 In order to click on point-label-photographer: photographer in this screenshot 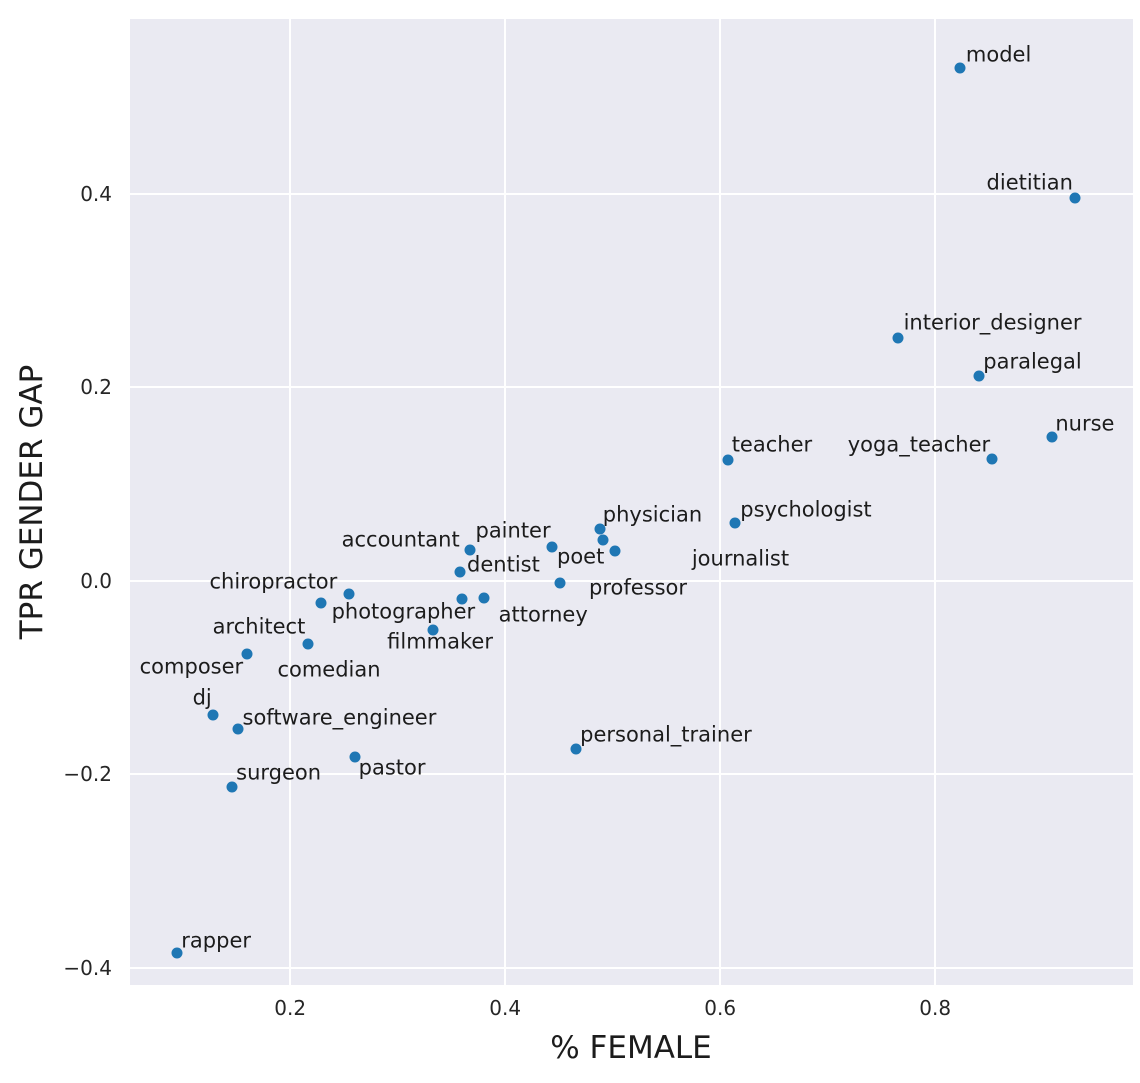, I will do `click(403, 611)`.